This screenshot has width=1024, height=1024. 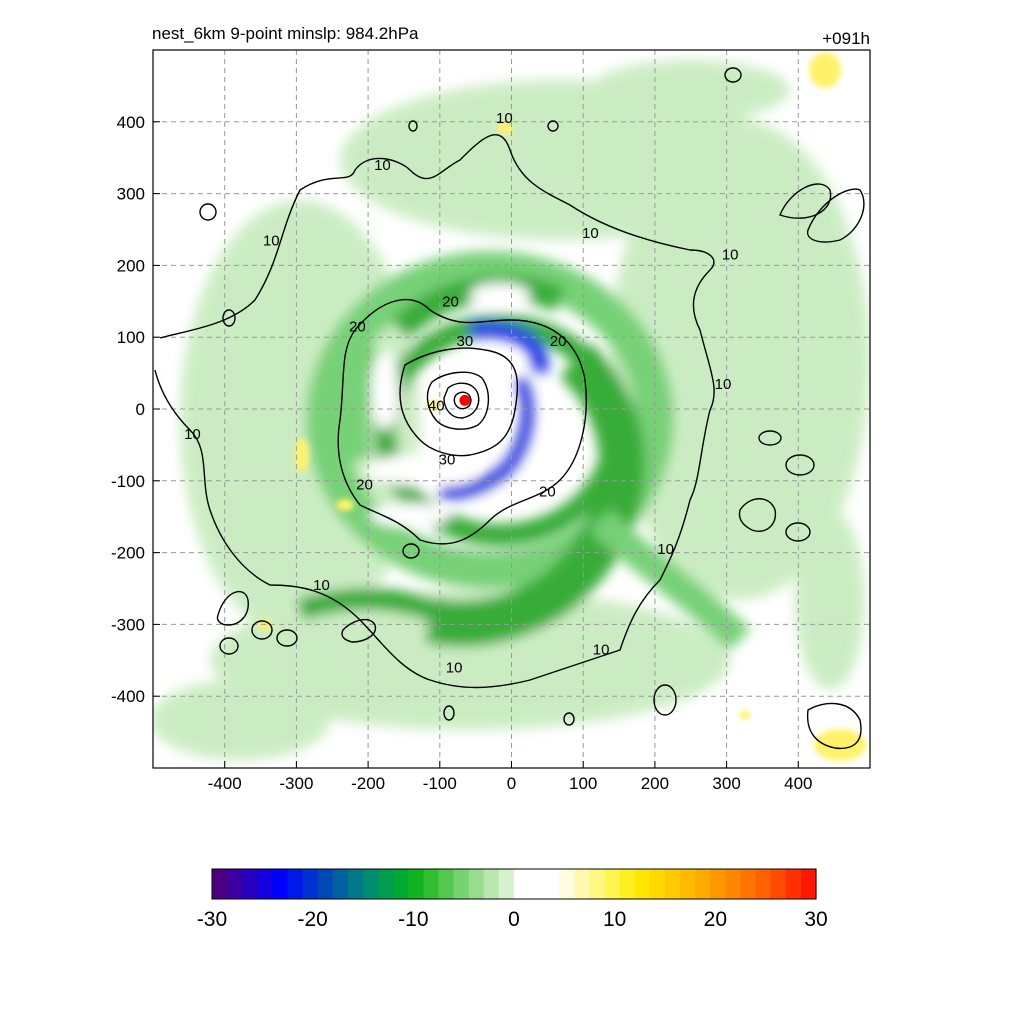 What do you see at coordinates (514, 919) in the screenshot?
I see `colorbar-tick-label: 0` at bounding box center [514, 919].